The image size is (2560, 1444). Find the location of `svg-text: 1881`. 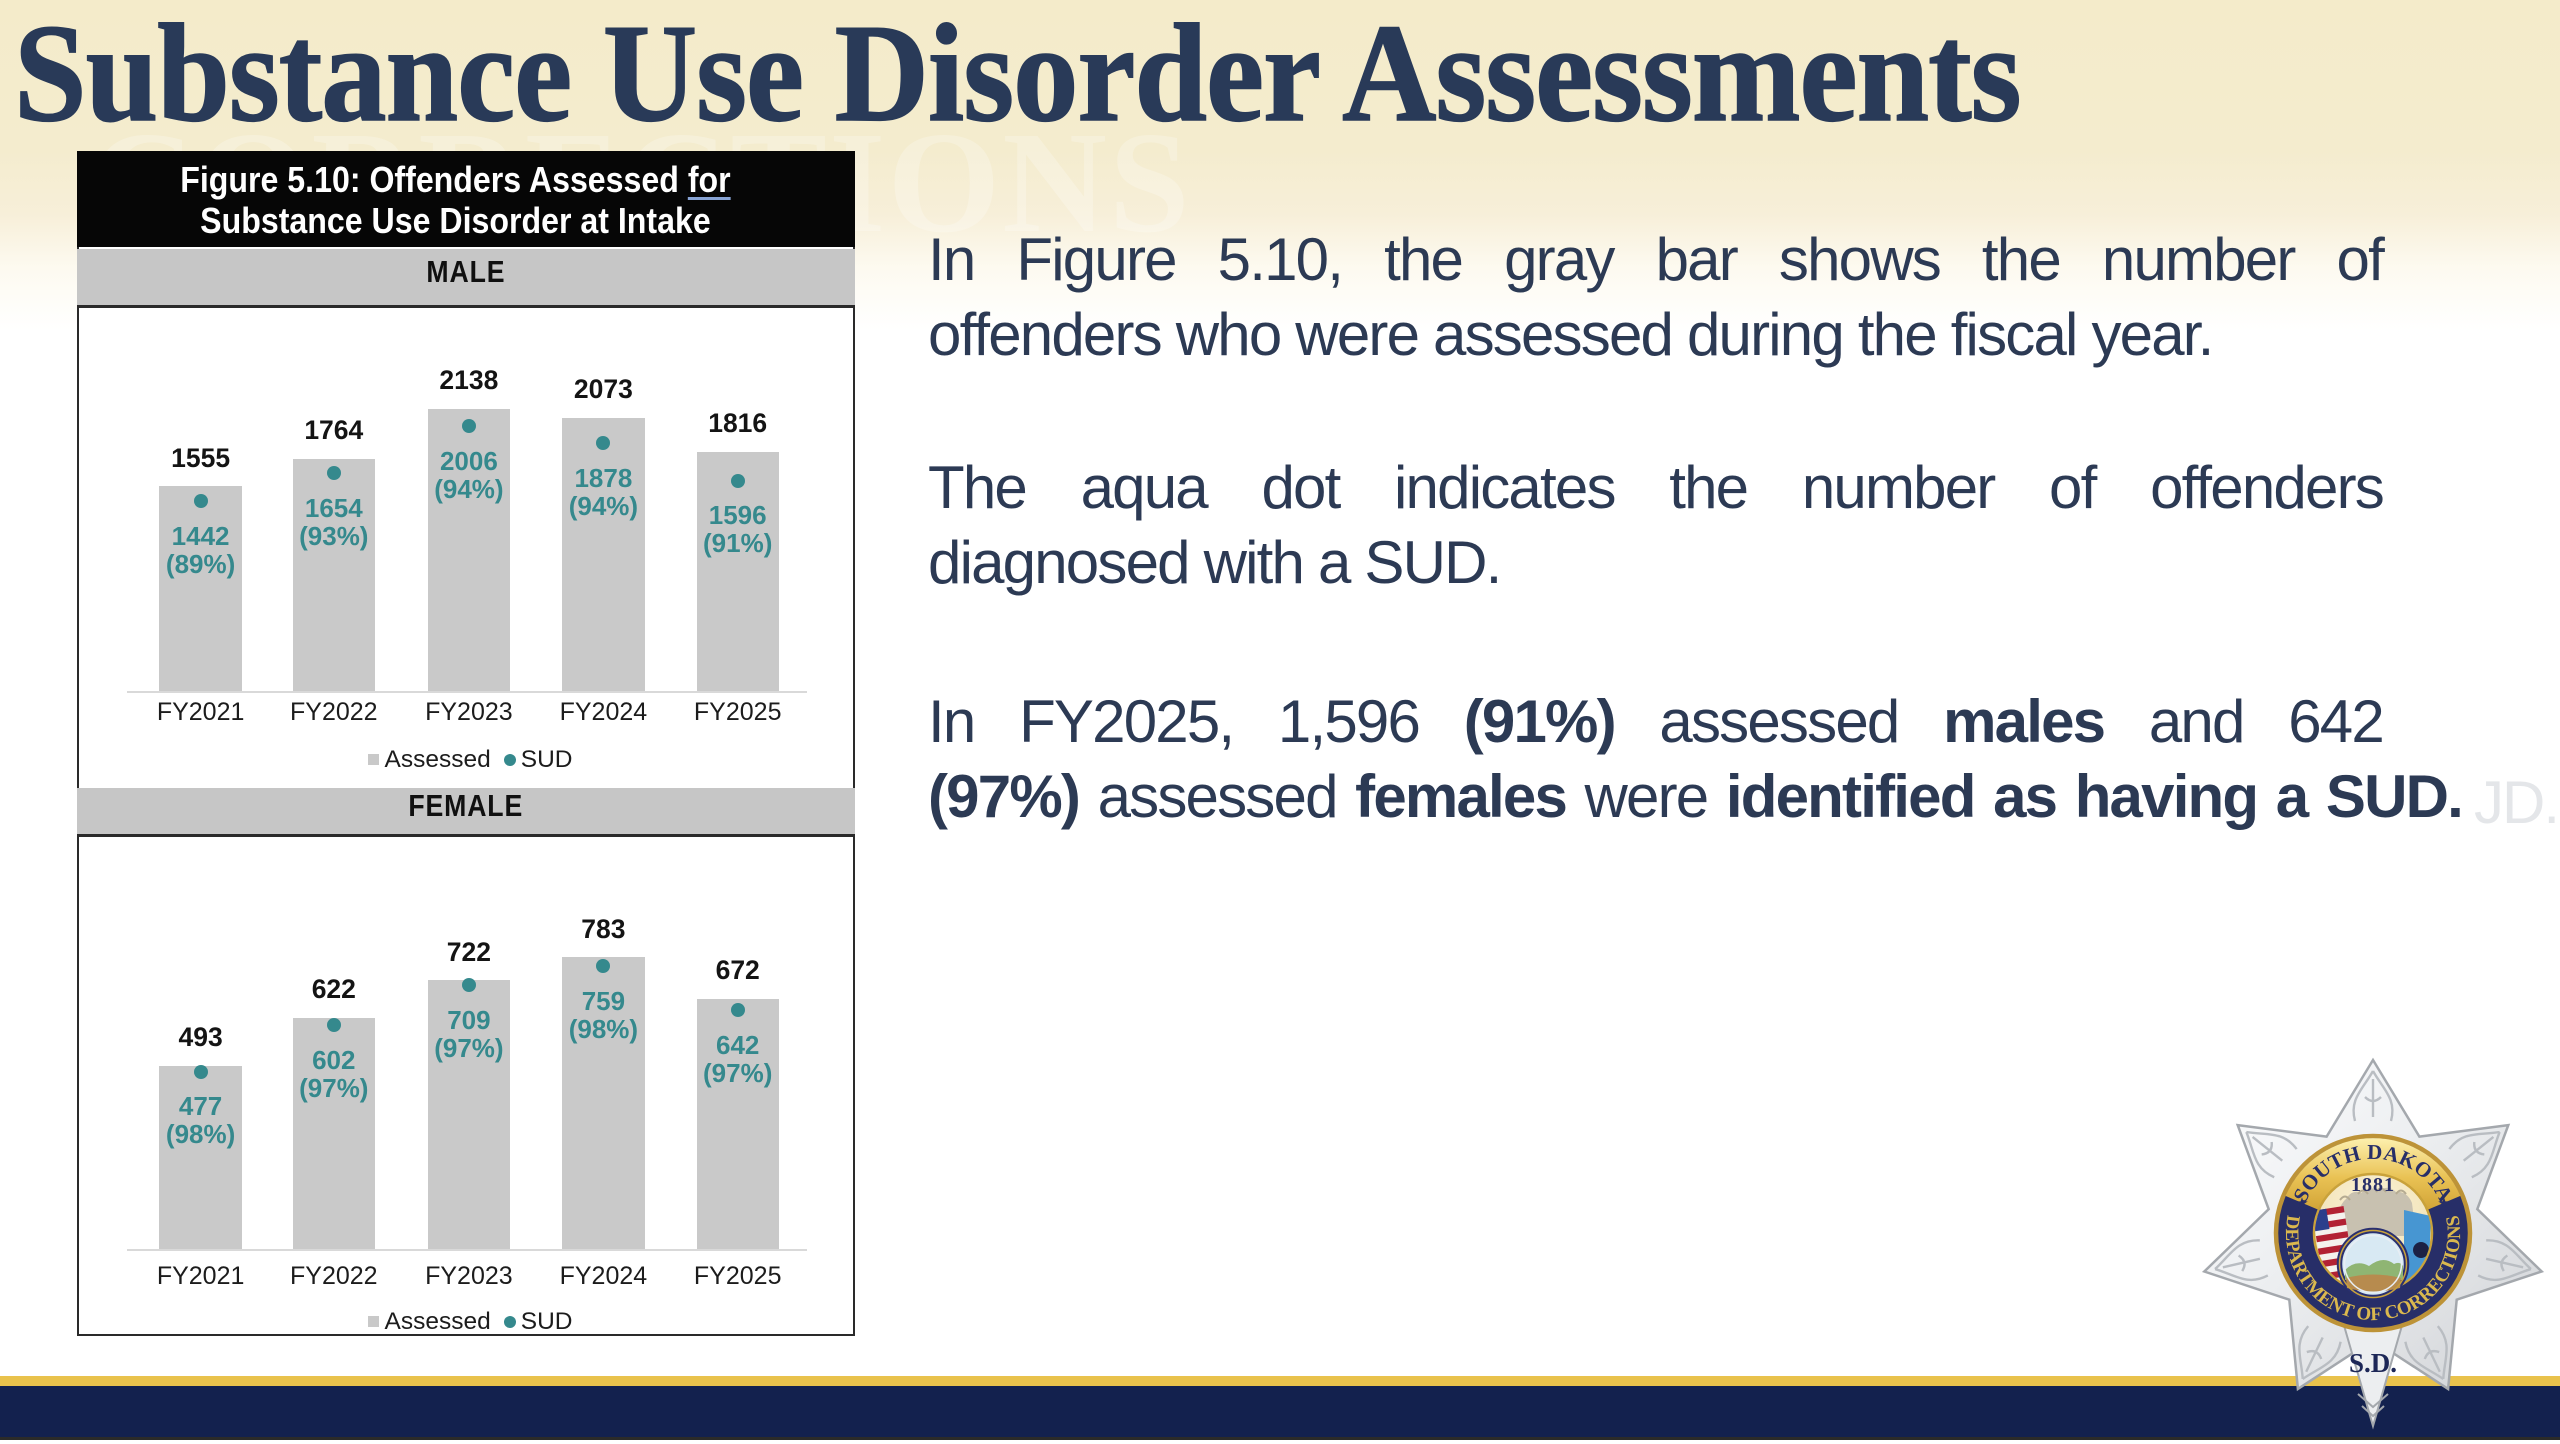

svg-text: 1881 is located at coordinates (2373, 1185).